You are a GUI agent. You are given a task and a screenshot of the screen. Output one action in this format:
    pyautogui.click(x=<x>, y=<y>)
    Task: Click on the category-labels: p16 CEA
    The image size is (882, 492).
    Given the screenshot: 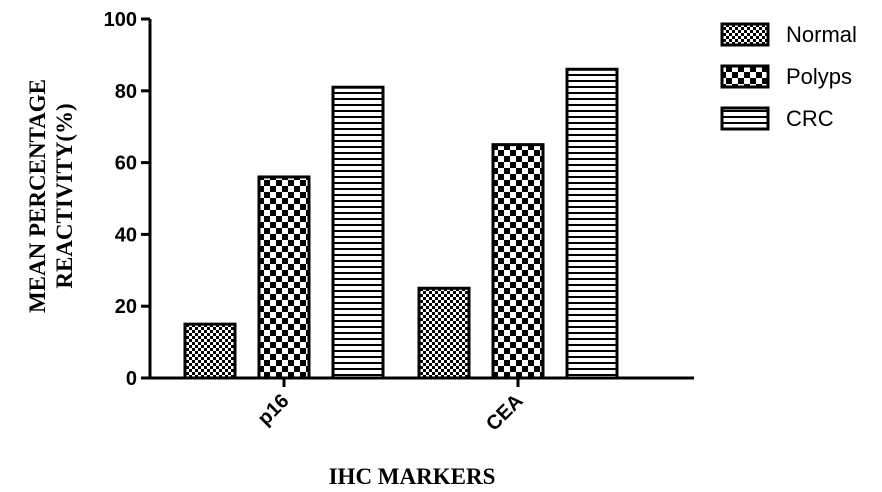 What is the action you would take?
    pyautogui.click(x=391, y=412)
    